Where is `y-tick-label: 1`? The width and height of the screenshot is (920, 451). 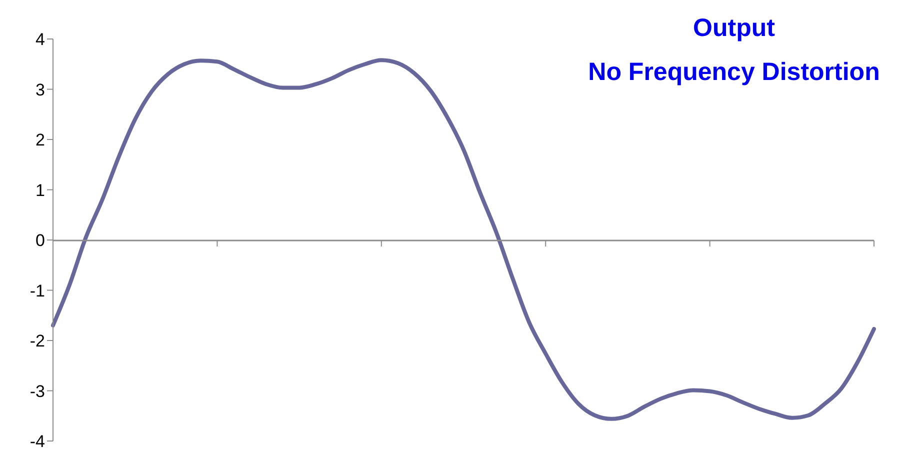
y-tick-label: 1 is located at coordinates (40, 190).